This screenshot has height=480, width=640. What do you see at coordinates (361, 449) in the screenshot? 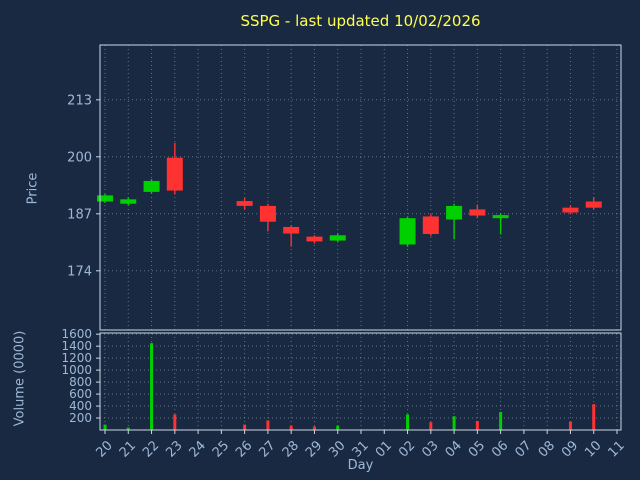
I see `x-tick-label: 31` at bounding box center [361, 449].